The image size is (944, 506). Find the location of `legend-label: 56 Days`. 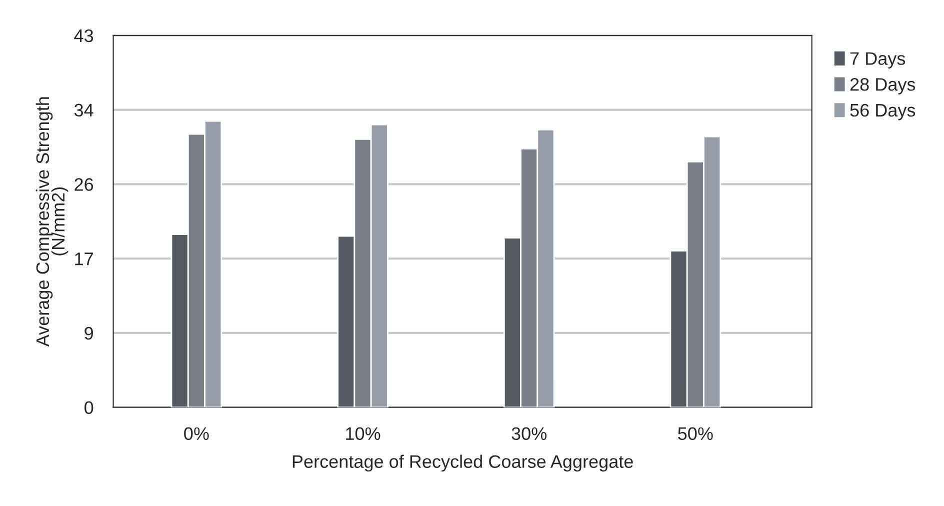

legend-label: 56 Days is located at coordinates (883, 112).